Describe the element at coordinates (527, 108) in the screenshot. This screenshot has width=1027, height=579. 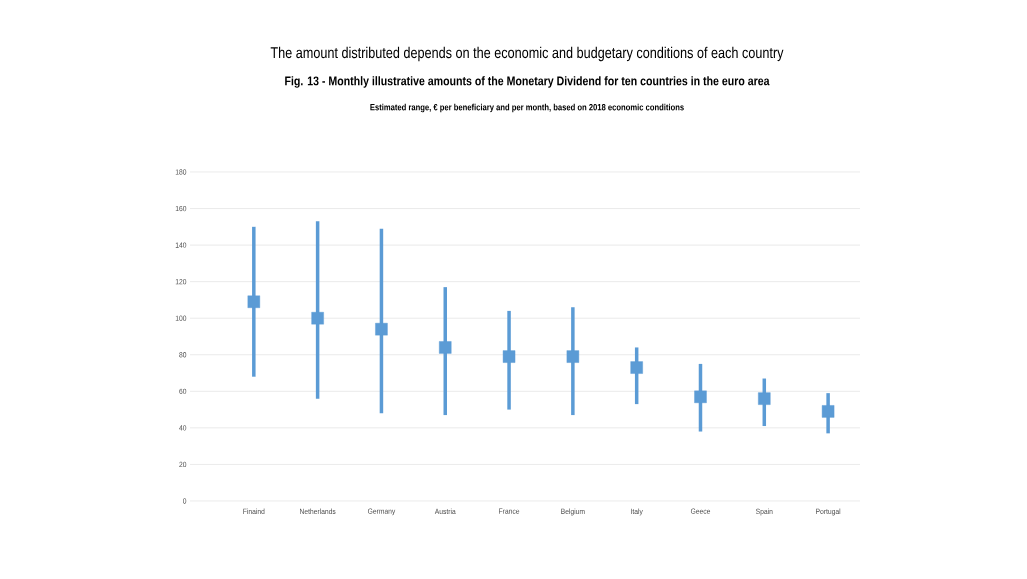
I see `text: Estimated range, € per beneficiary and per month, based on 2018 economic conditions` at that location.